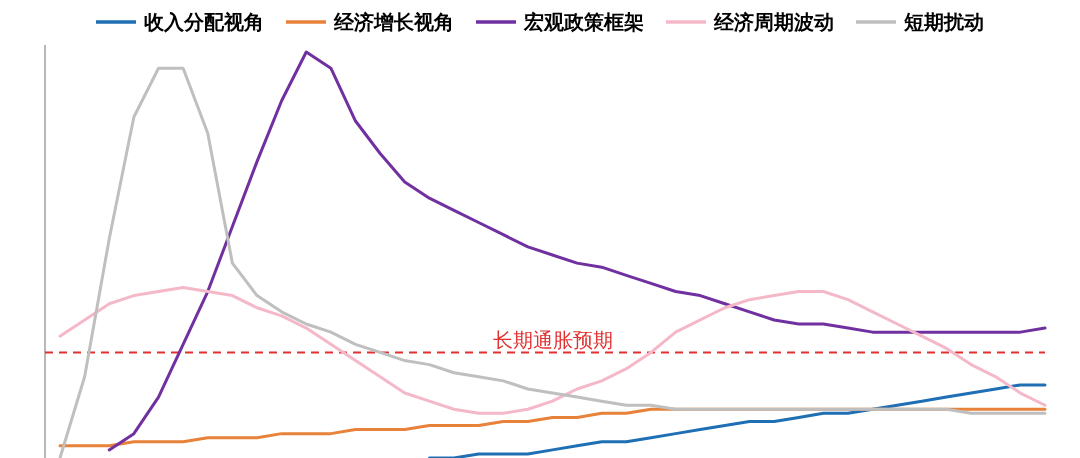 The image size is (1080, 458). What do you see at coordinates (943, 22) in the screenshot?
I see `legend-label: 短期扰动` at bounding box center [943, 22].